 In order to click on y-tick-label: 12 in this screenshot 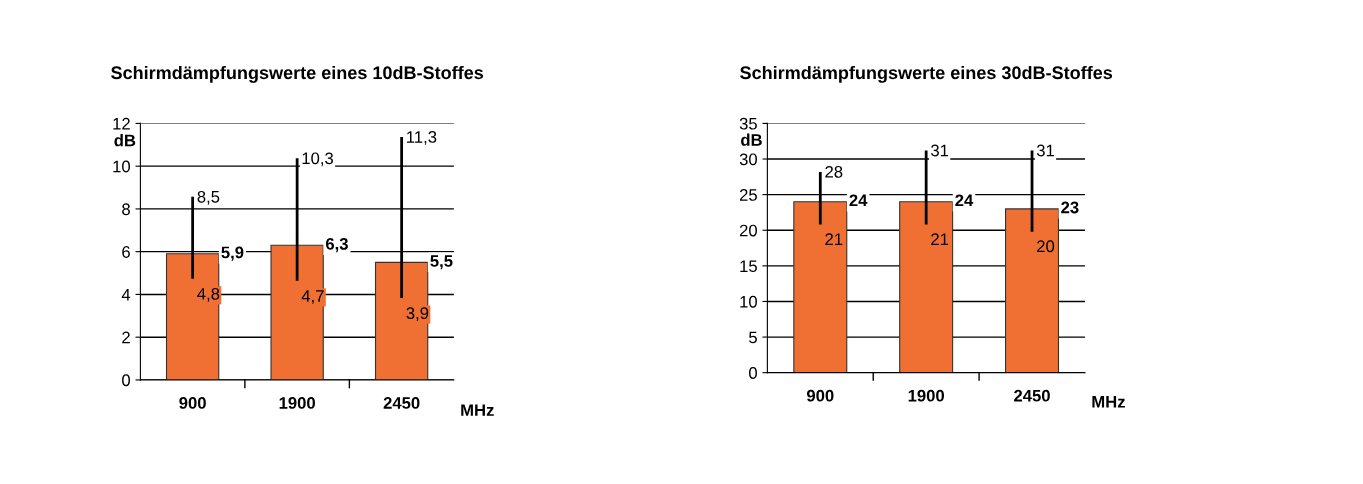, I will do `click(121, 123)`.